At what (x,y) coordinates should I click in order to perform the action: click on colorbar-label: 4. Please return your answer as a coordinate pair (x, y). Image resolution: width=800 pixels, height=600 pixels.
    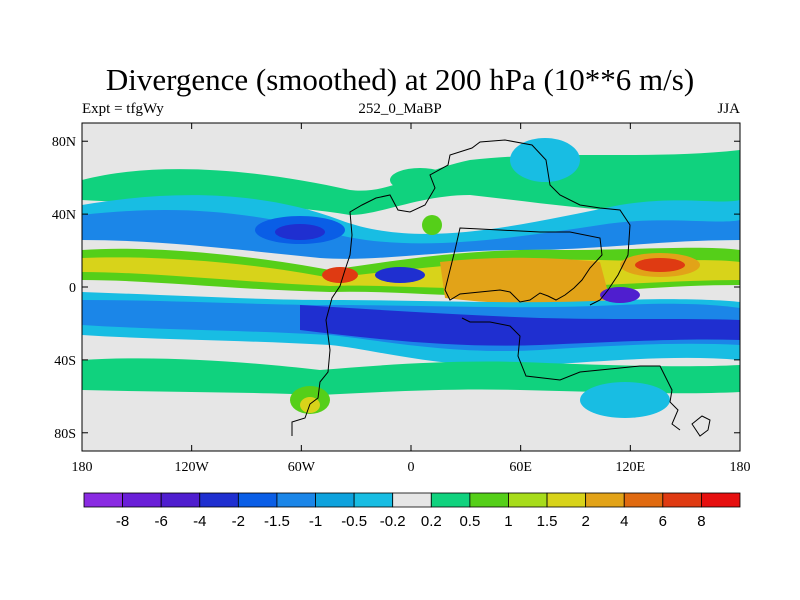
    Looking at the image, I should click on (624, 521).